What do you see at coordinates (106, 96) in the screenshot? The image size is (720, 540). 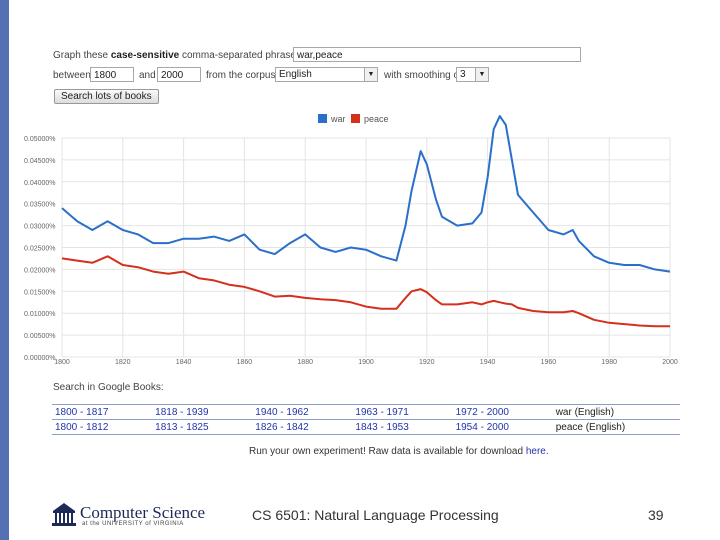 I see `search-lots-of-books-button: Search lots of books` at bounding box center [106, 96].